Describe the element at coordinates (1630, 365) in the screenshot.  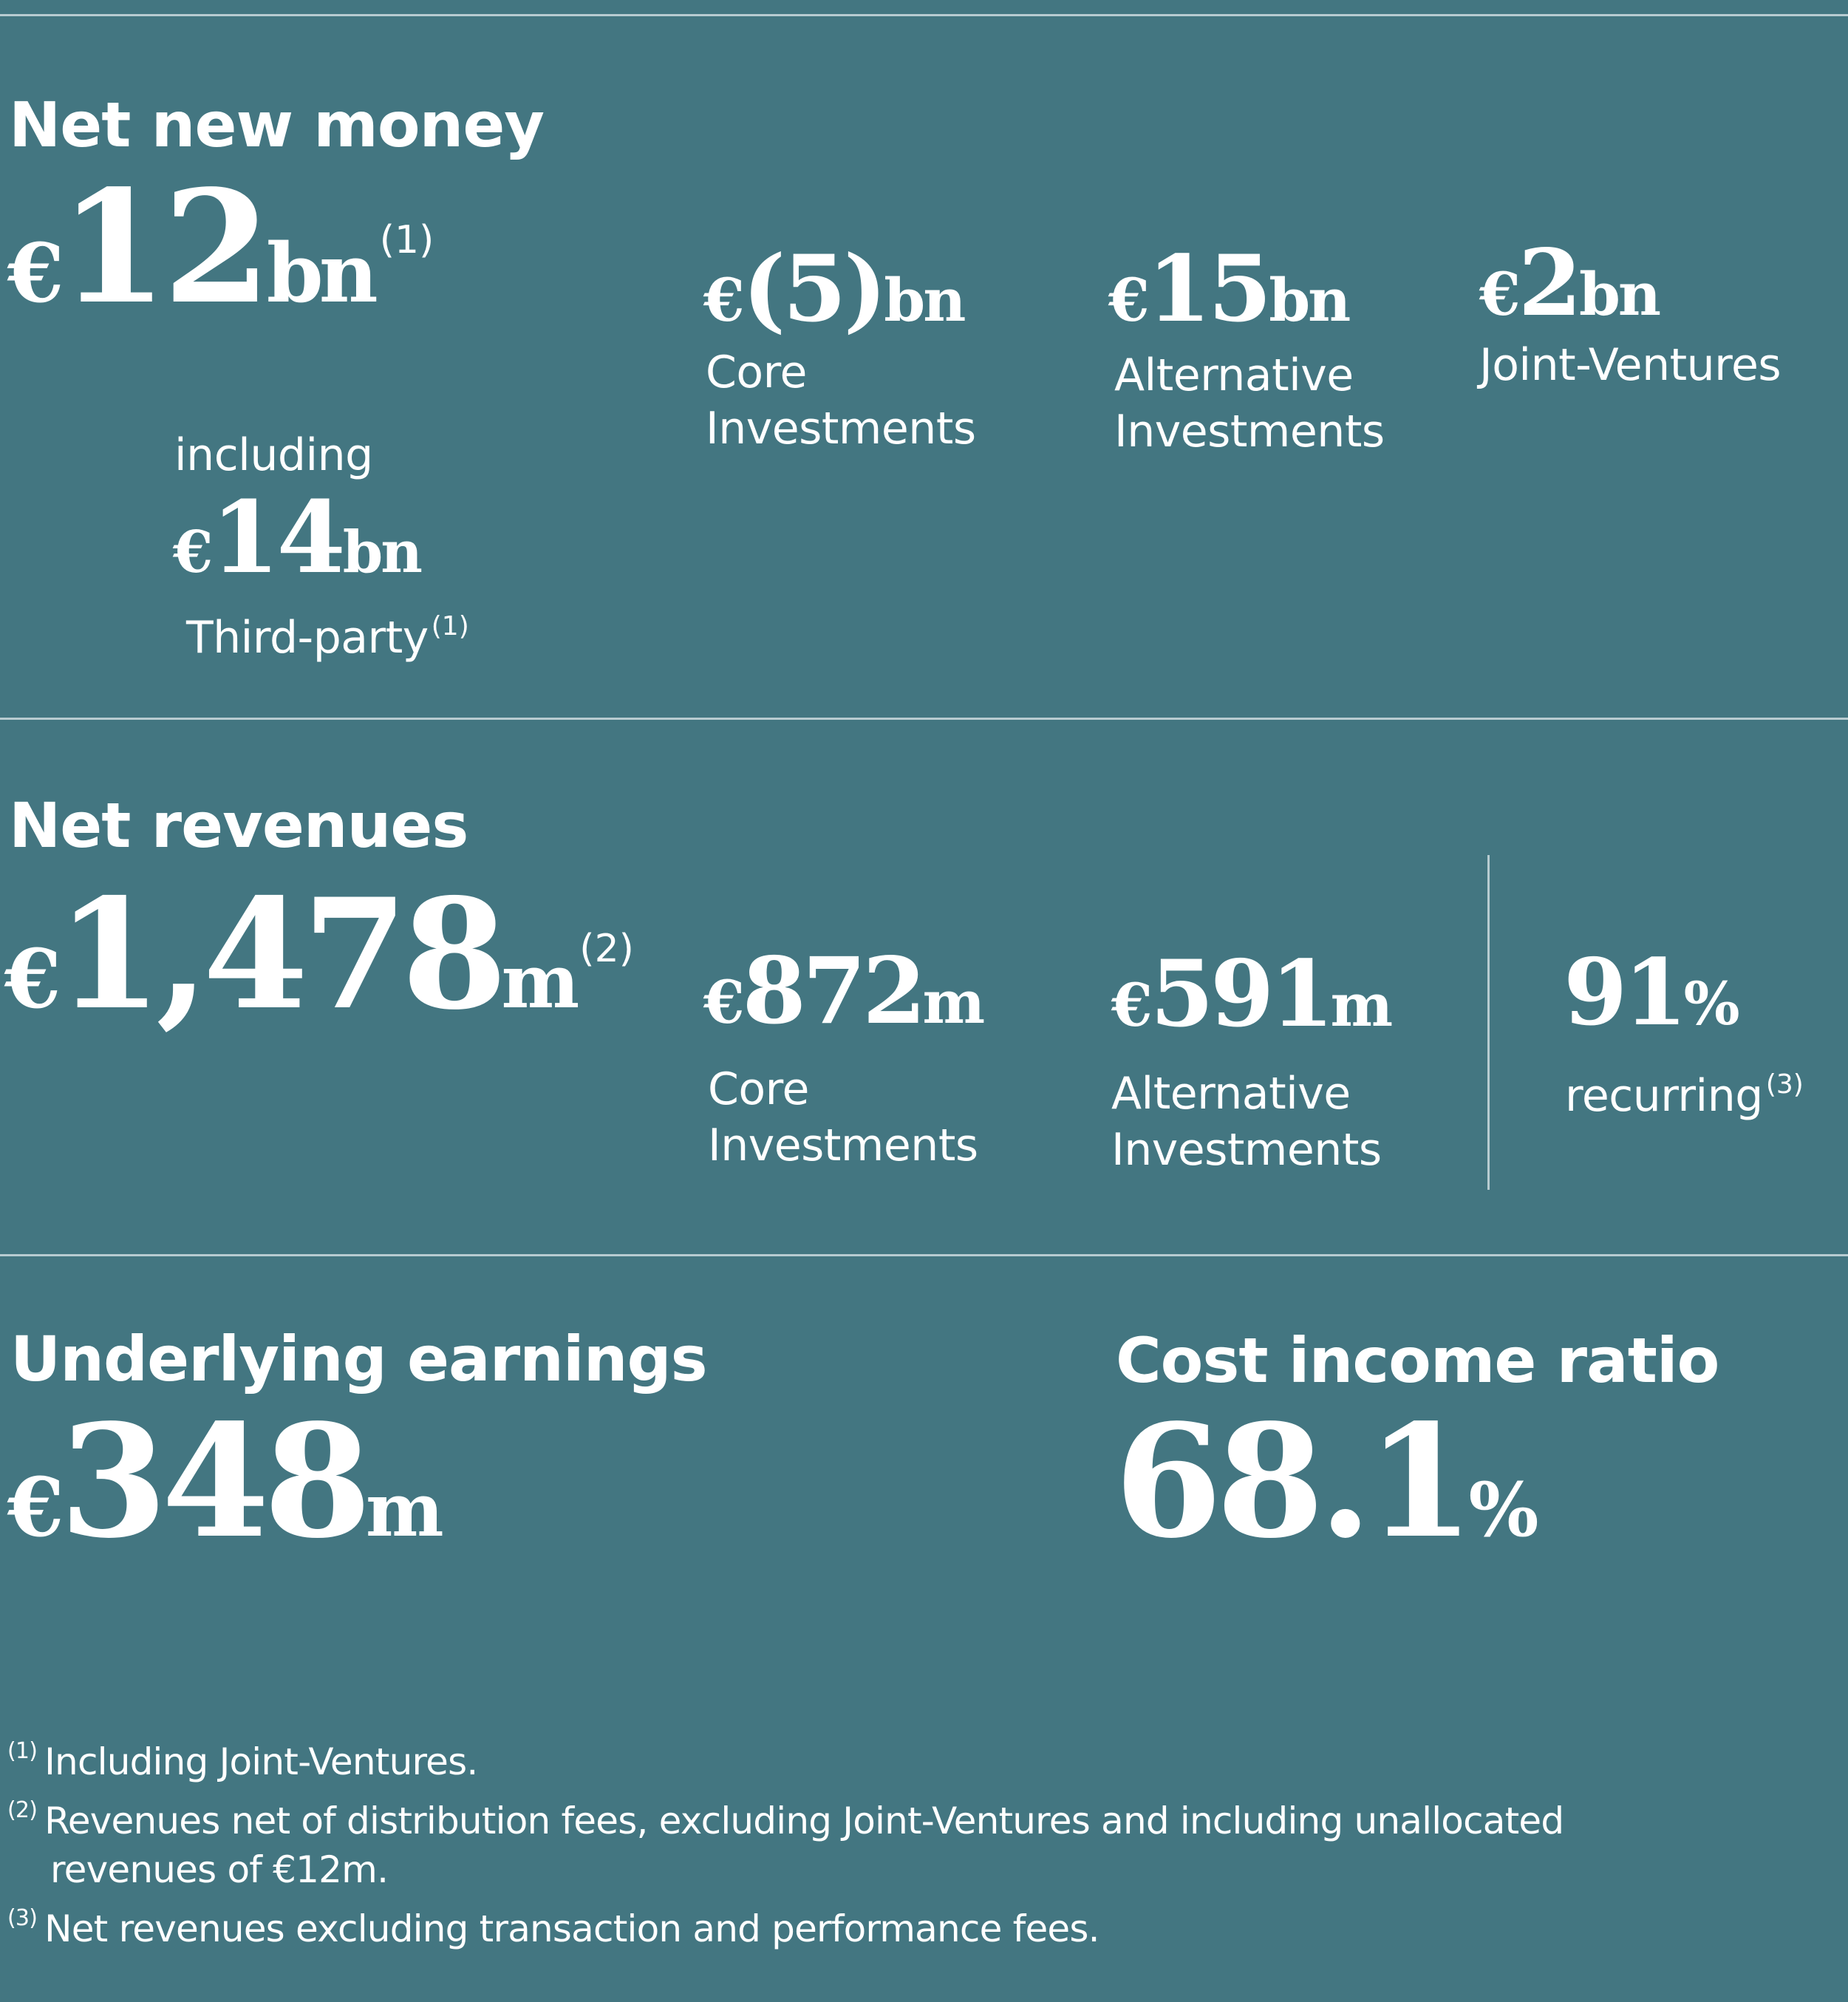
I see `nnm-jv-label: Joint-Ventures` at that location.